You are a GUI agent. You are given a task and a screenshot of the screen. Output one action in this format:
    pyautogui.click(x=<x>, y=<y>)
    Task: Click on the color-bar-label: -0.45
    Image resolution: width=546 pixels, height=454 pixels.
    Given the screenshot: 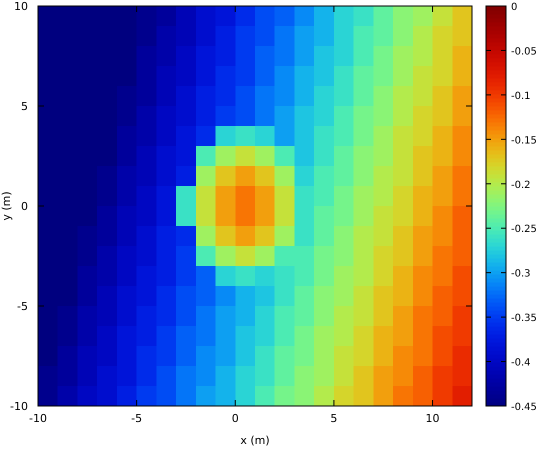 What is the action you would take?
    pyautogui.click(x=524, y=407)
    